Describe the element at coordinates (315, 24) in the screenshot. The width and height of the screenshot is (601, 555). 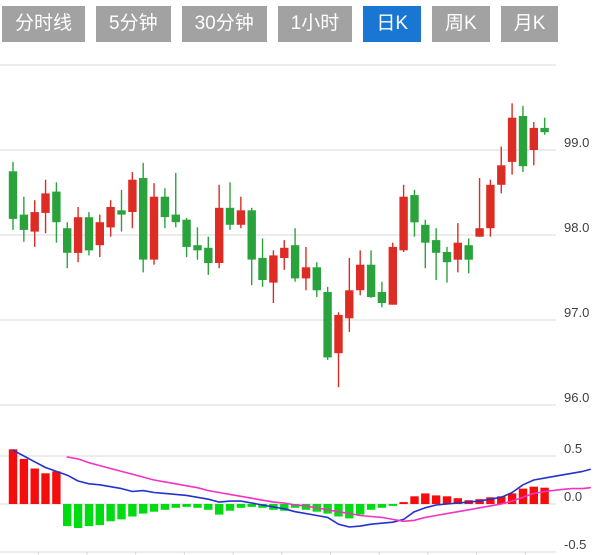
I see `tab-1小时: 1小时` at that location.